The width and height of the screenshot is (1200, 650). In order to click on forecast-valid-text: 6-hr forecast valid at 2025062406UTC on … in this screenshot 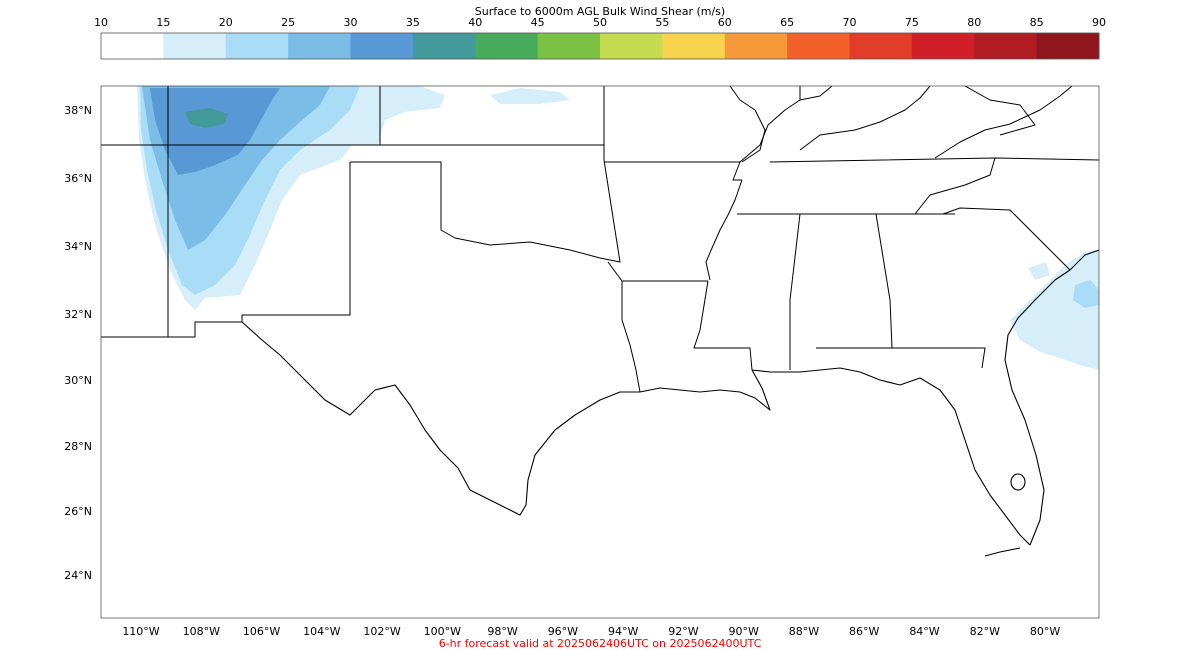, I will do `click(600, 643)`.